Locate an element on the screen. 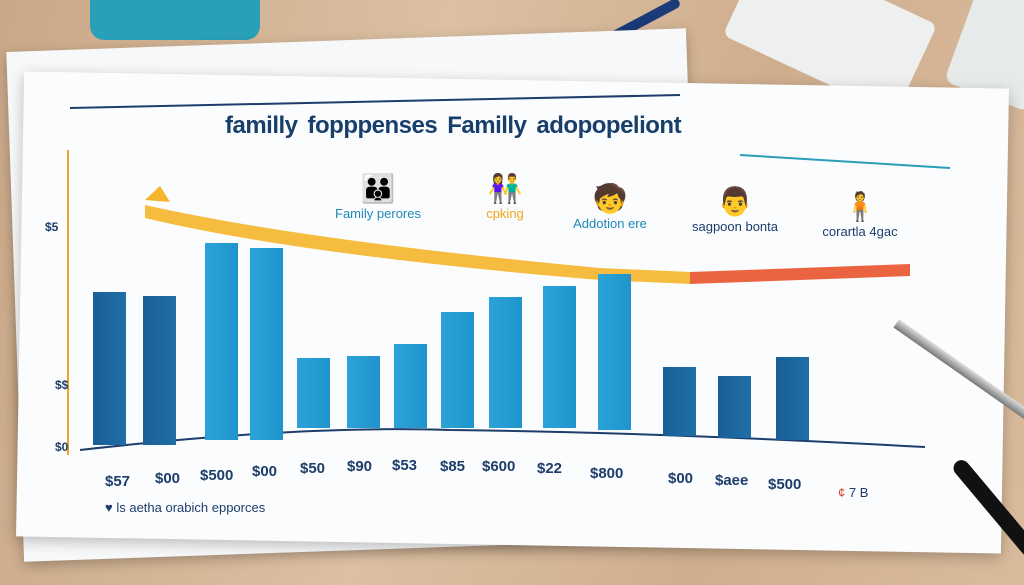  y-axis is located at coordinates (68, 302).